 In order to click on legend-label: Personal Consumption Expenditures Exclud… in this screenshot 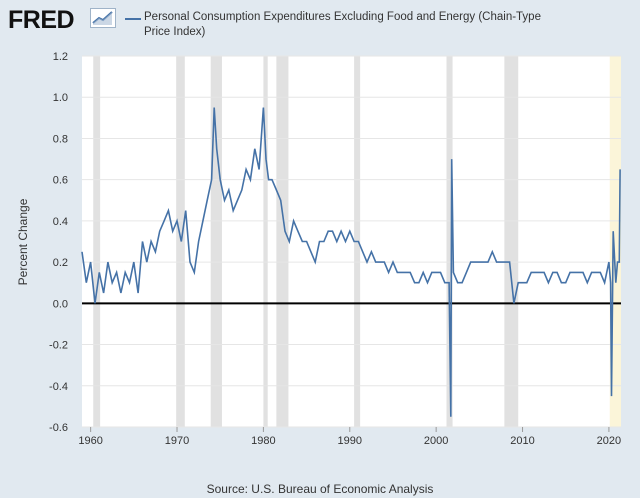, I will do `click(342, 24)`.